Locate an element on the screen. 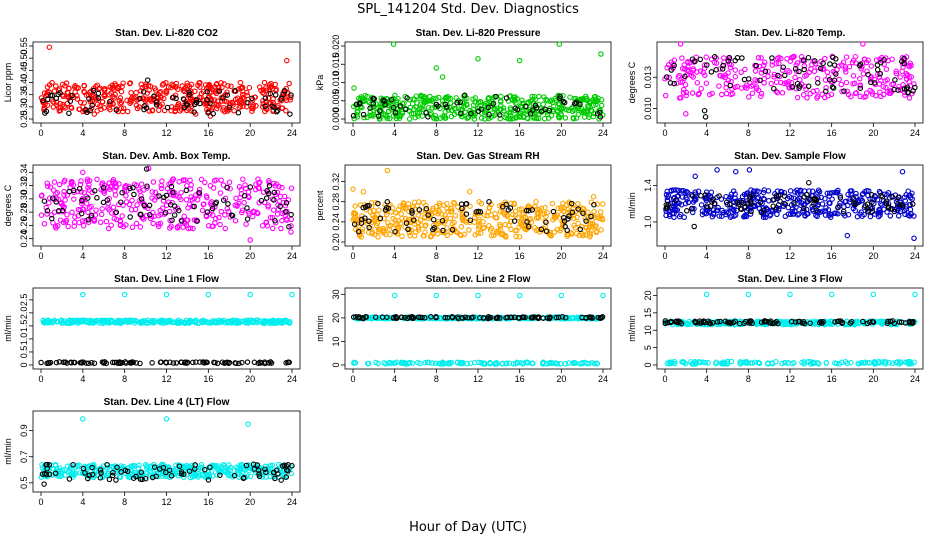 This screenshot has height=540, width=936. x-tick-label: 4 is located at coordinates (706, 133).